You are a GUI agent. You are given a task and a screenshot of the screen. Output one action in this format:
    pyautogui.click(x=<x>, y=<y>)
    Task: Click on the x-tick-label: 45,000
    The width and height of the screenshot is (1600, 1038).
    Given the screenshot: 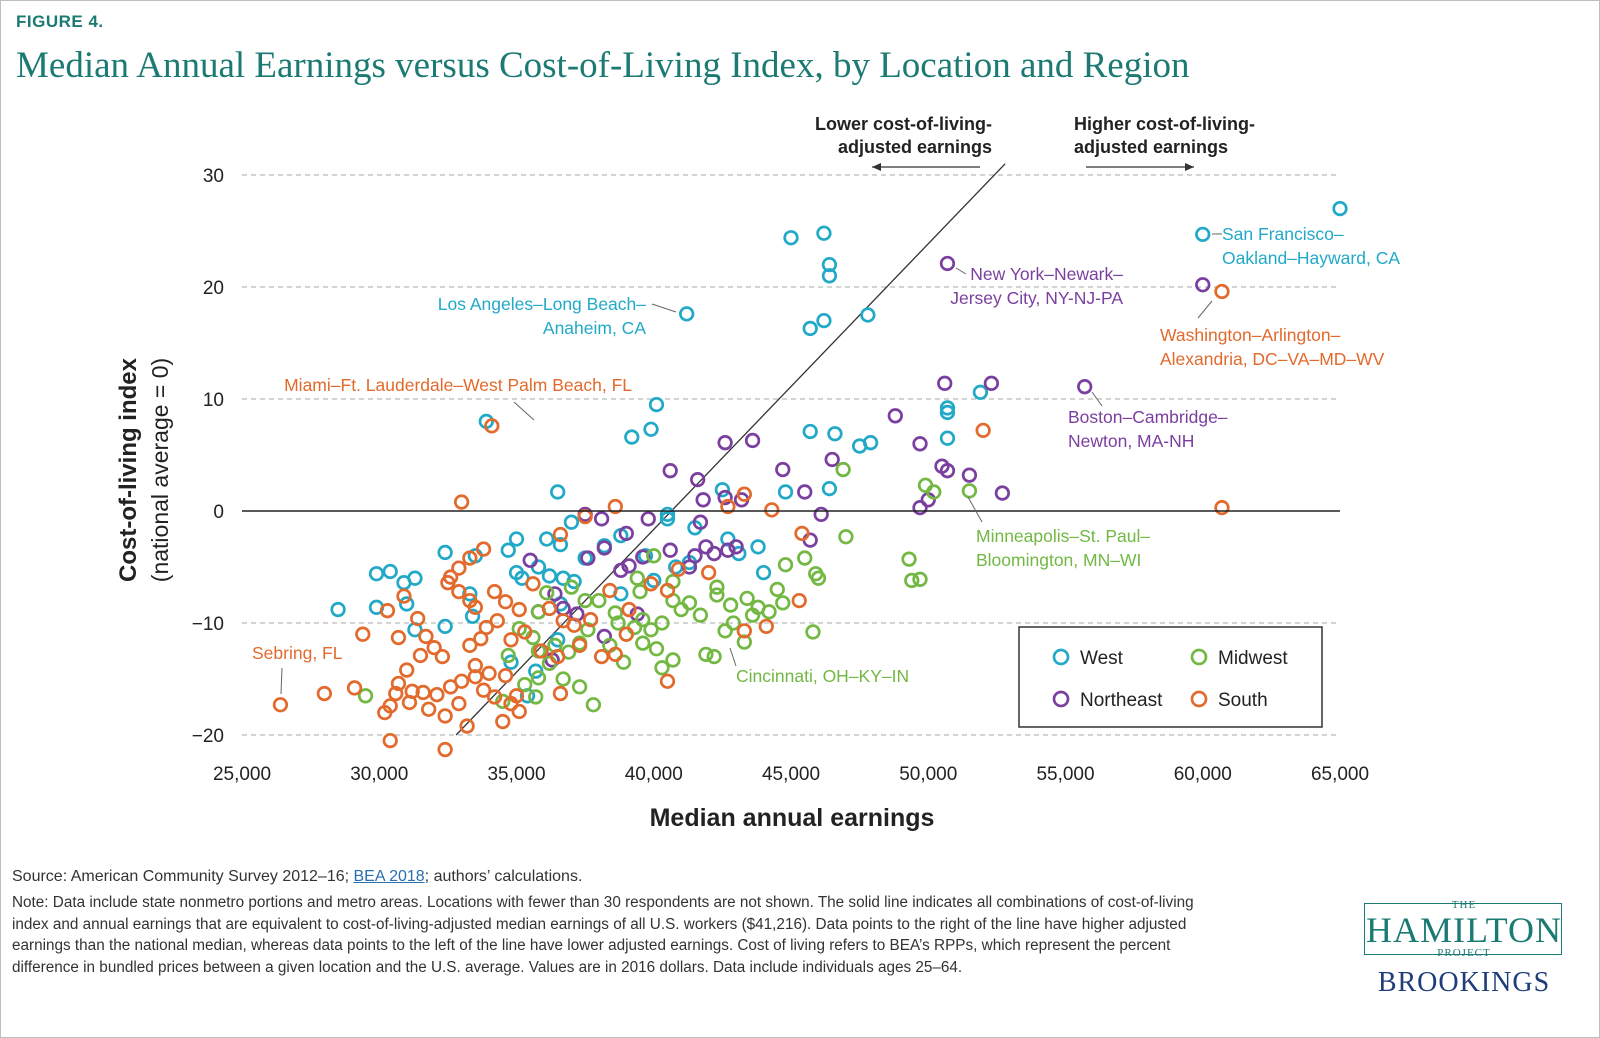 What is the action you would take?
    pyautogui.click(x=791, y=774)
    